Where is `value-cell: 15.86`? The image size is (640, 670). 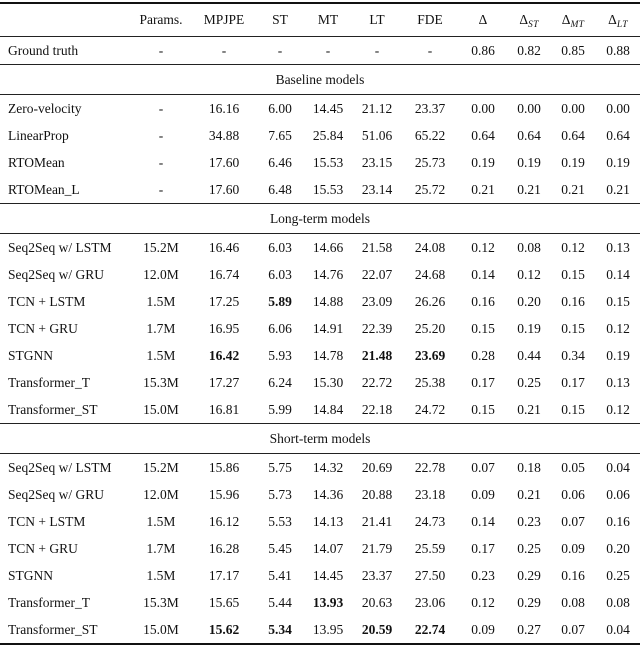 value-cell: 15.86 is located at coordinates (224, 467).